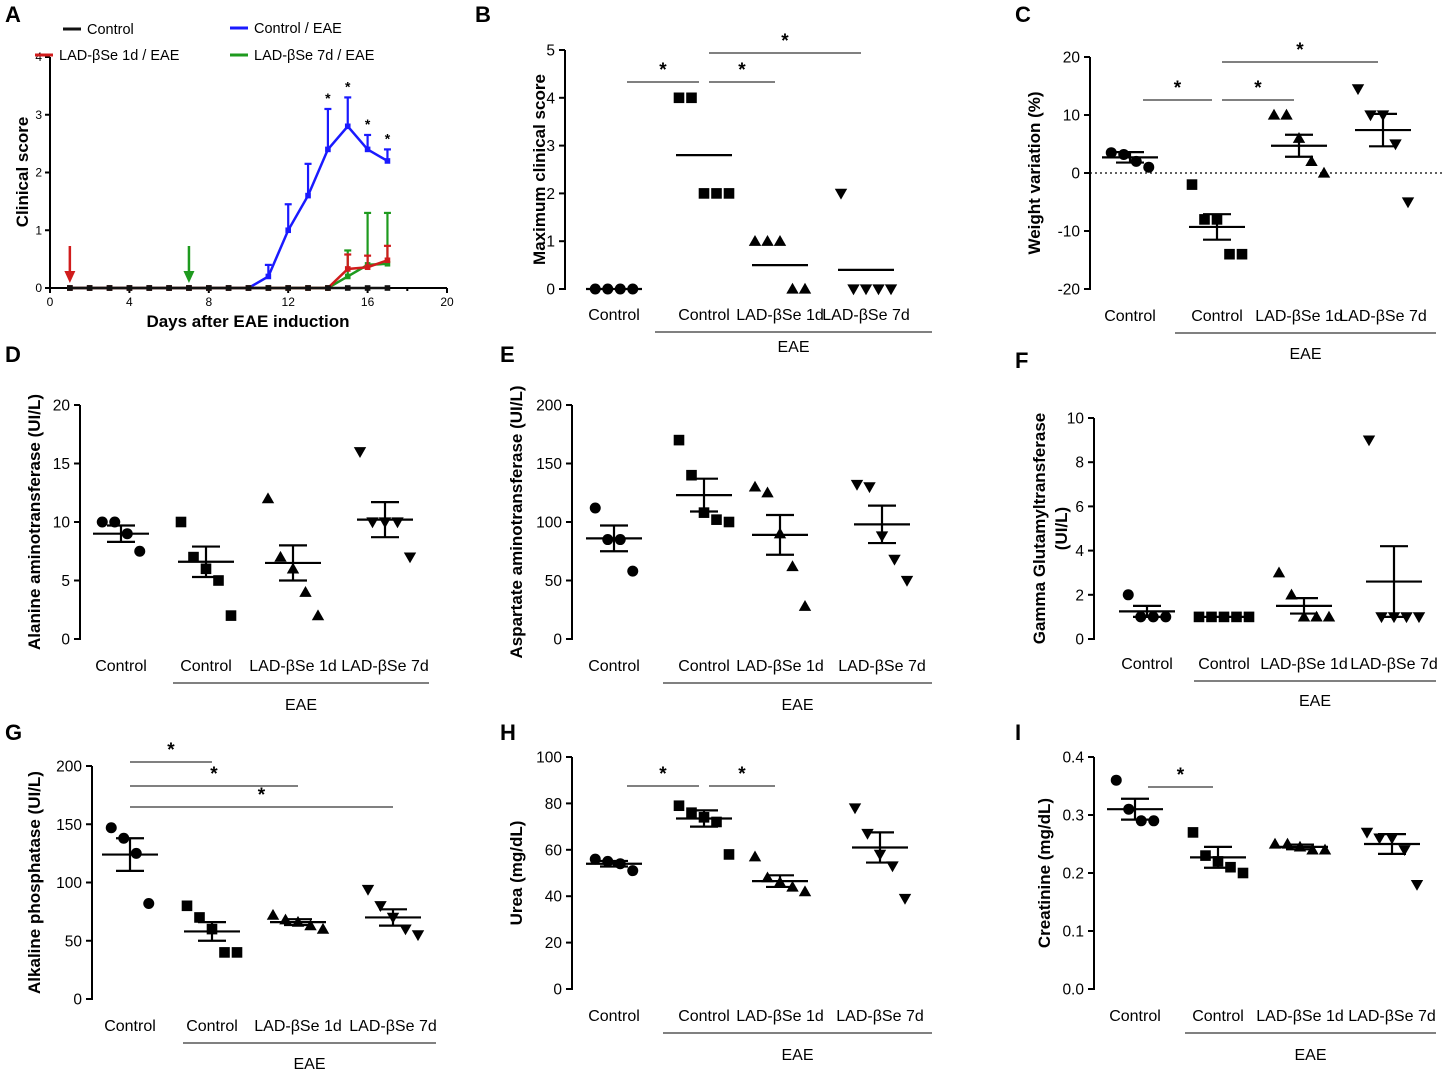 Image resolution: width=1447 pixels, height=1072 pixels. Describe the element at coordinates (1073, 990) in the screenshot. I see `y-tick-label: 0.0` at that location.